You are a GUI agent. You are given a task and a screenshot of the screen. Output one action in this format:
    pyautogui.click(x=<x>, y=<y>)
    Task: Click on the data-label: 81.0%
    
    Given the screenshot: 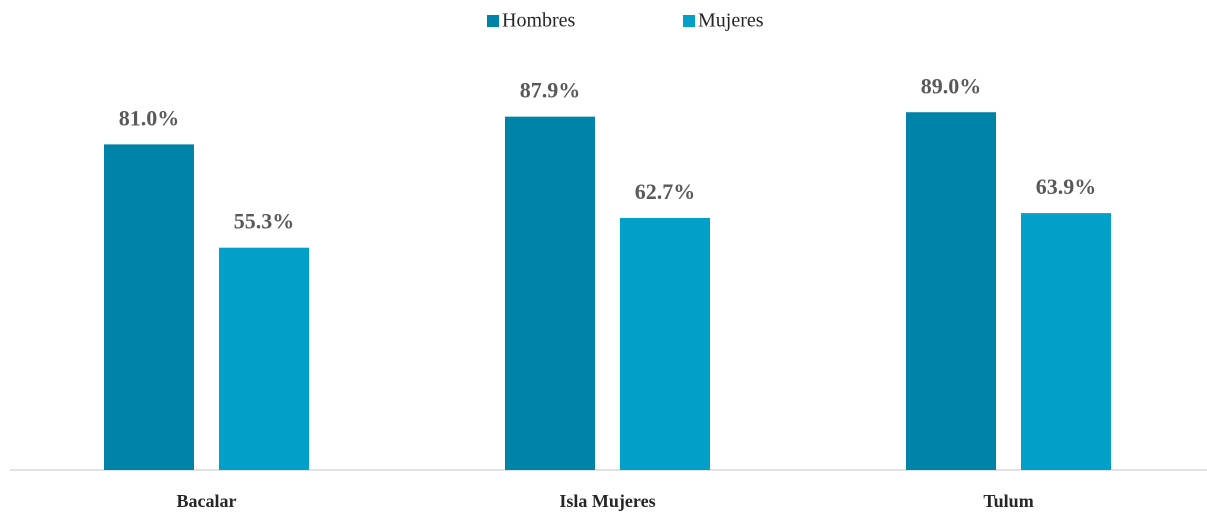 What is the action you would take?
    pyautogui.click(x=149, y=117)
    